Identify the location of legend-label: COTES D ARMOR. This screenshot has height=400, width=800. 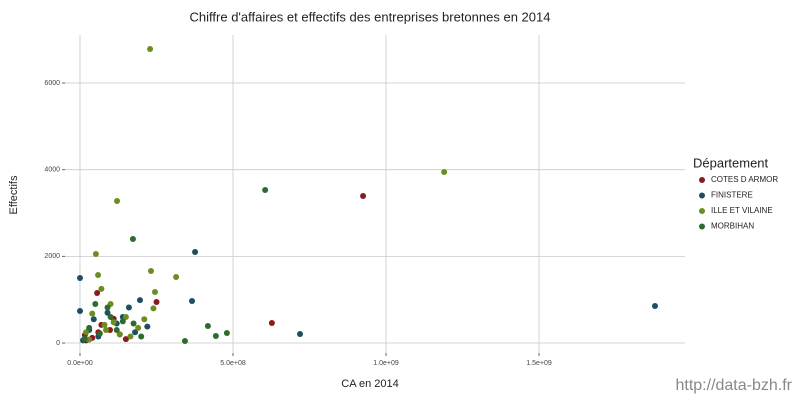
(744, 179).